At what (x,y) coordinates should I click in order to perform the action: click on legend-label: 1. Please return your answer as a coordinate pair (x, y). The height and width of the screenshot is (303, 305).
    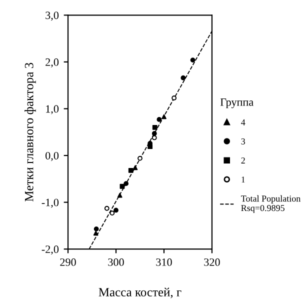
    Looking at the image, I should click on (243, 179).